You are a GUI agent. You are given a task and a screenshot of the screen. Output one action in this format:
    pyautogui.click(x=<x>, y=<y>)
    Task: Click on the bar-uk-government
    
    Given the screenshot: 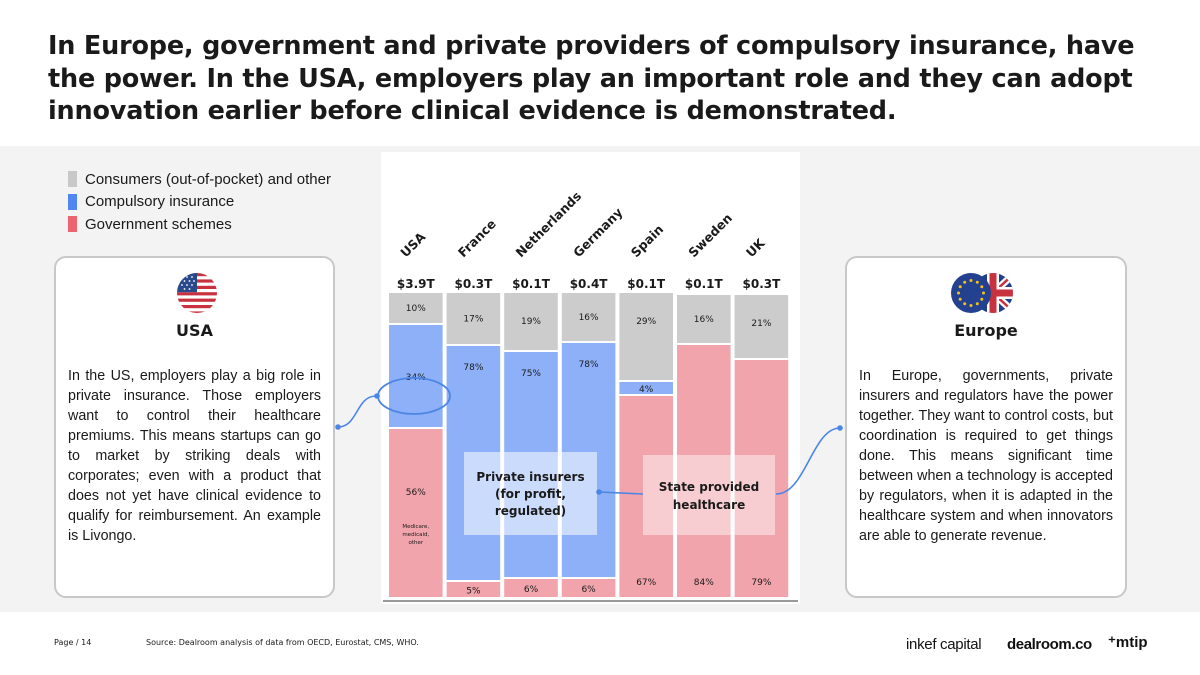 What is the action you would take?
    pyautogui.click(x=761, y=478)
    